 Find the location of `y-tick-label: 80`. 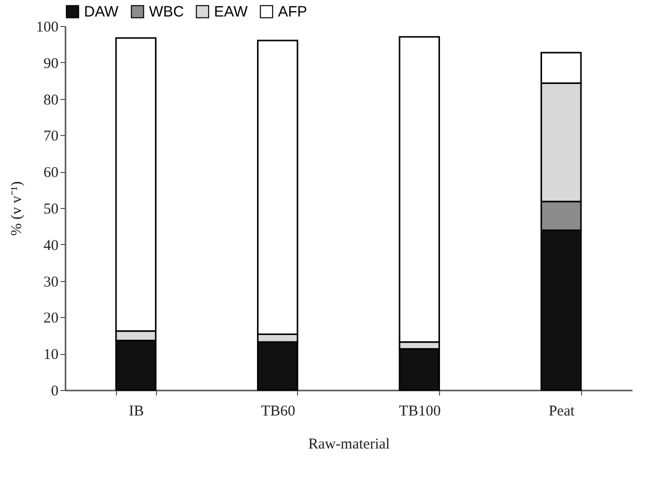

y-tick-label: 80 is located at coordinates (51, 100).